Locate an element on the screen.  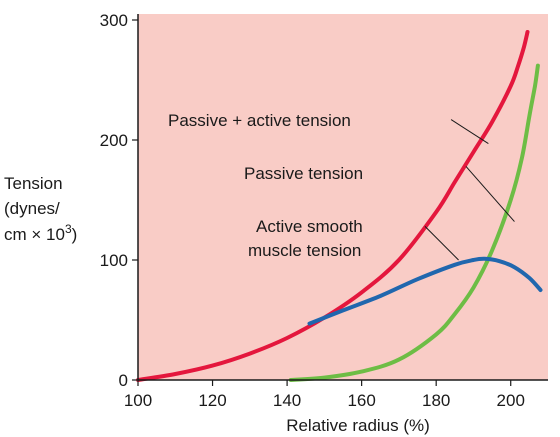
x-tick-label-140: 140 is located at coordinates (287, 400).